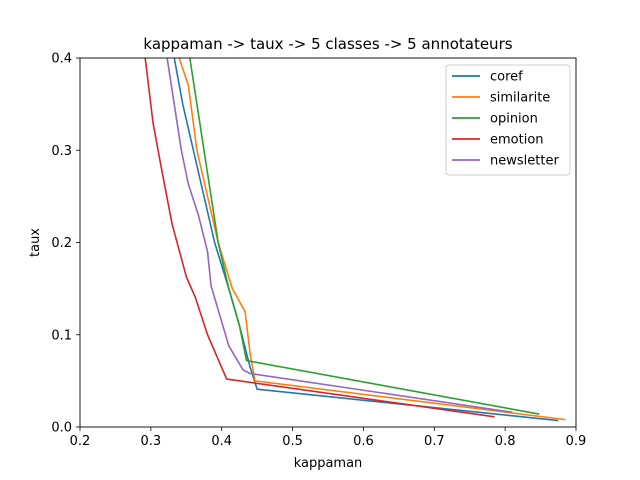 This screenshot has width=640, height=480. What do you see at coordinates (576, 441) in the screenshot?
I see `x-tick-label: 0.9` at bounding box center [576, 441].